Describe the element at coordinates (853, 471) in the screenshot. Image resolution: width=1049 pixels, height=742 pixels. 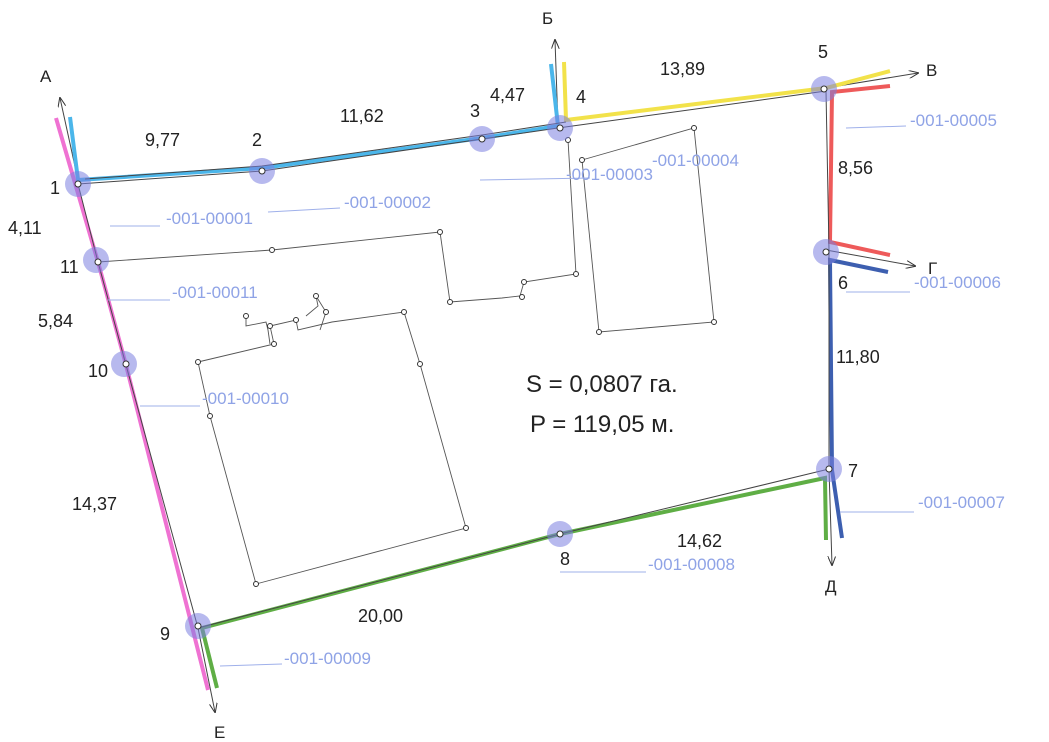
I see `point-7: 7` at that location.